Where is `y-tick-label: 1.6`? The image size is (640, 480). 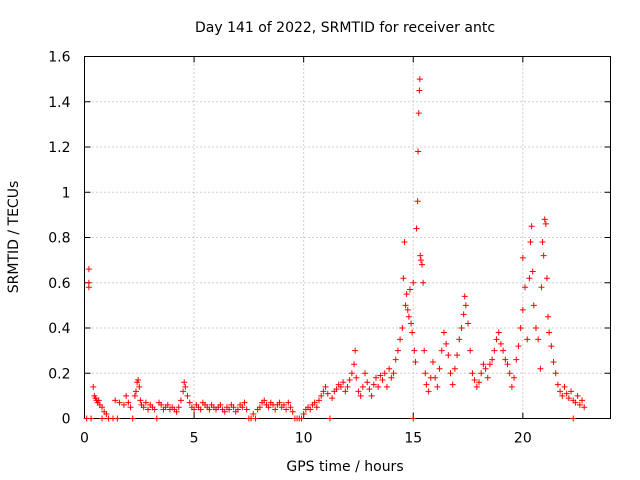 y-tick-label: 1.6 is located at coordinates (59, 58).